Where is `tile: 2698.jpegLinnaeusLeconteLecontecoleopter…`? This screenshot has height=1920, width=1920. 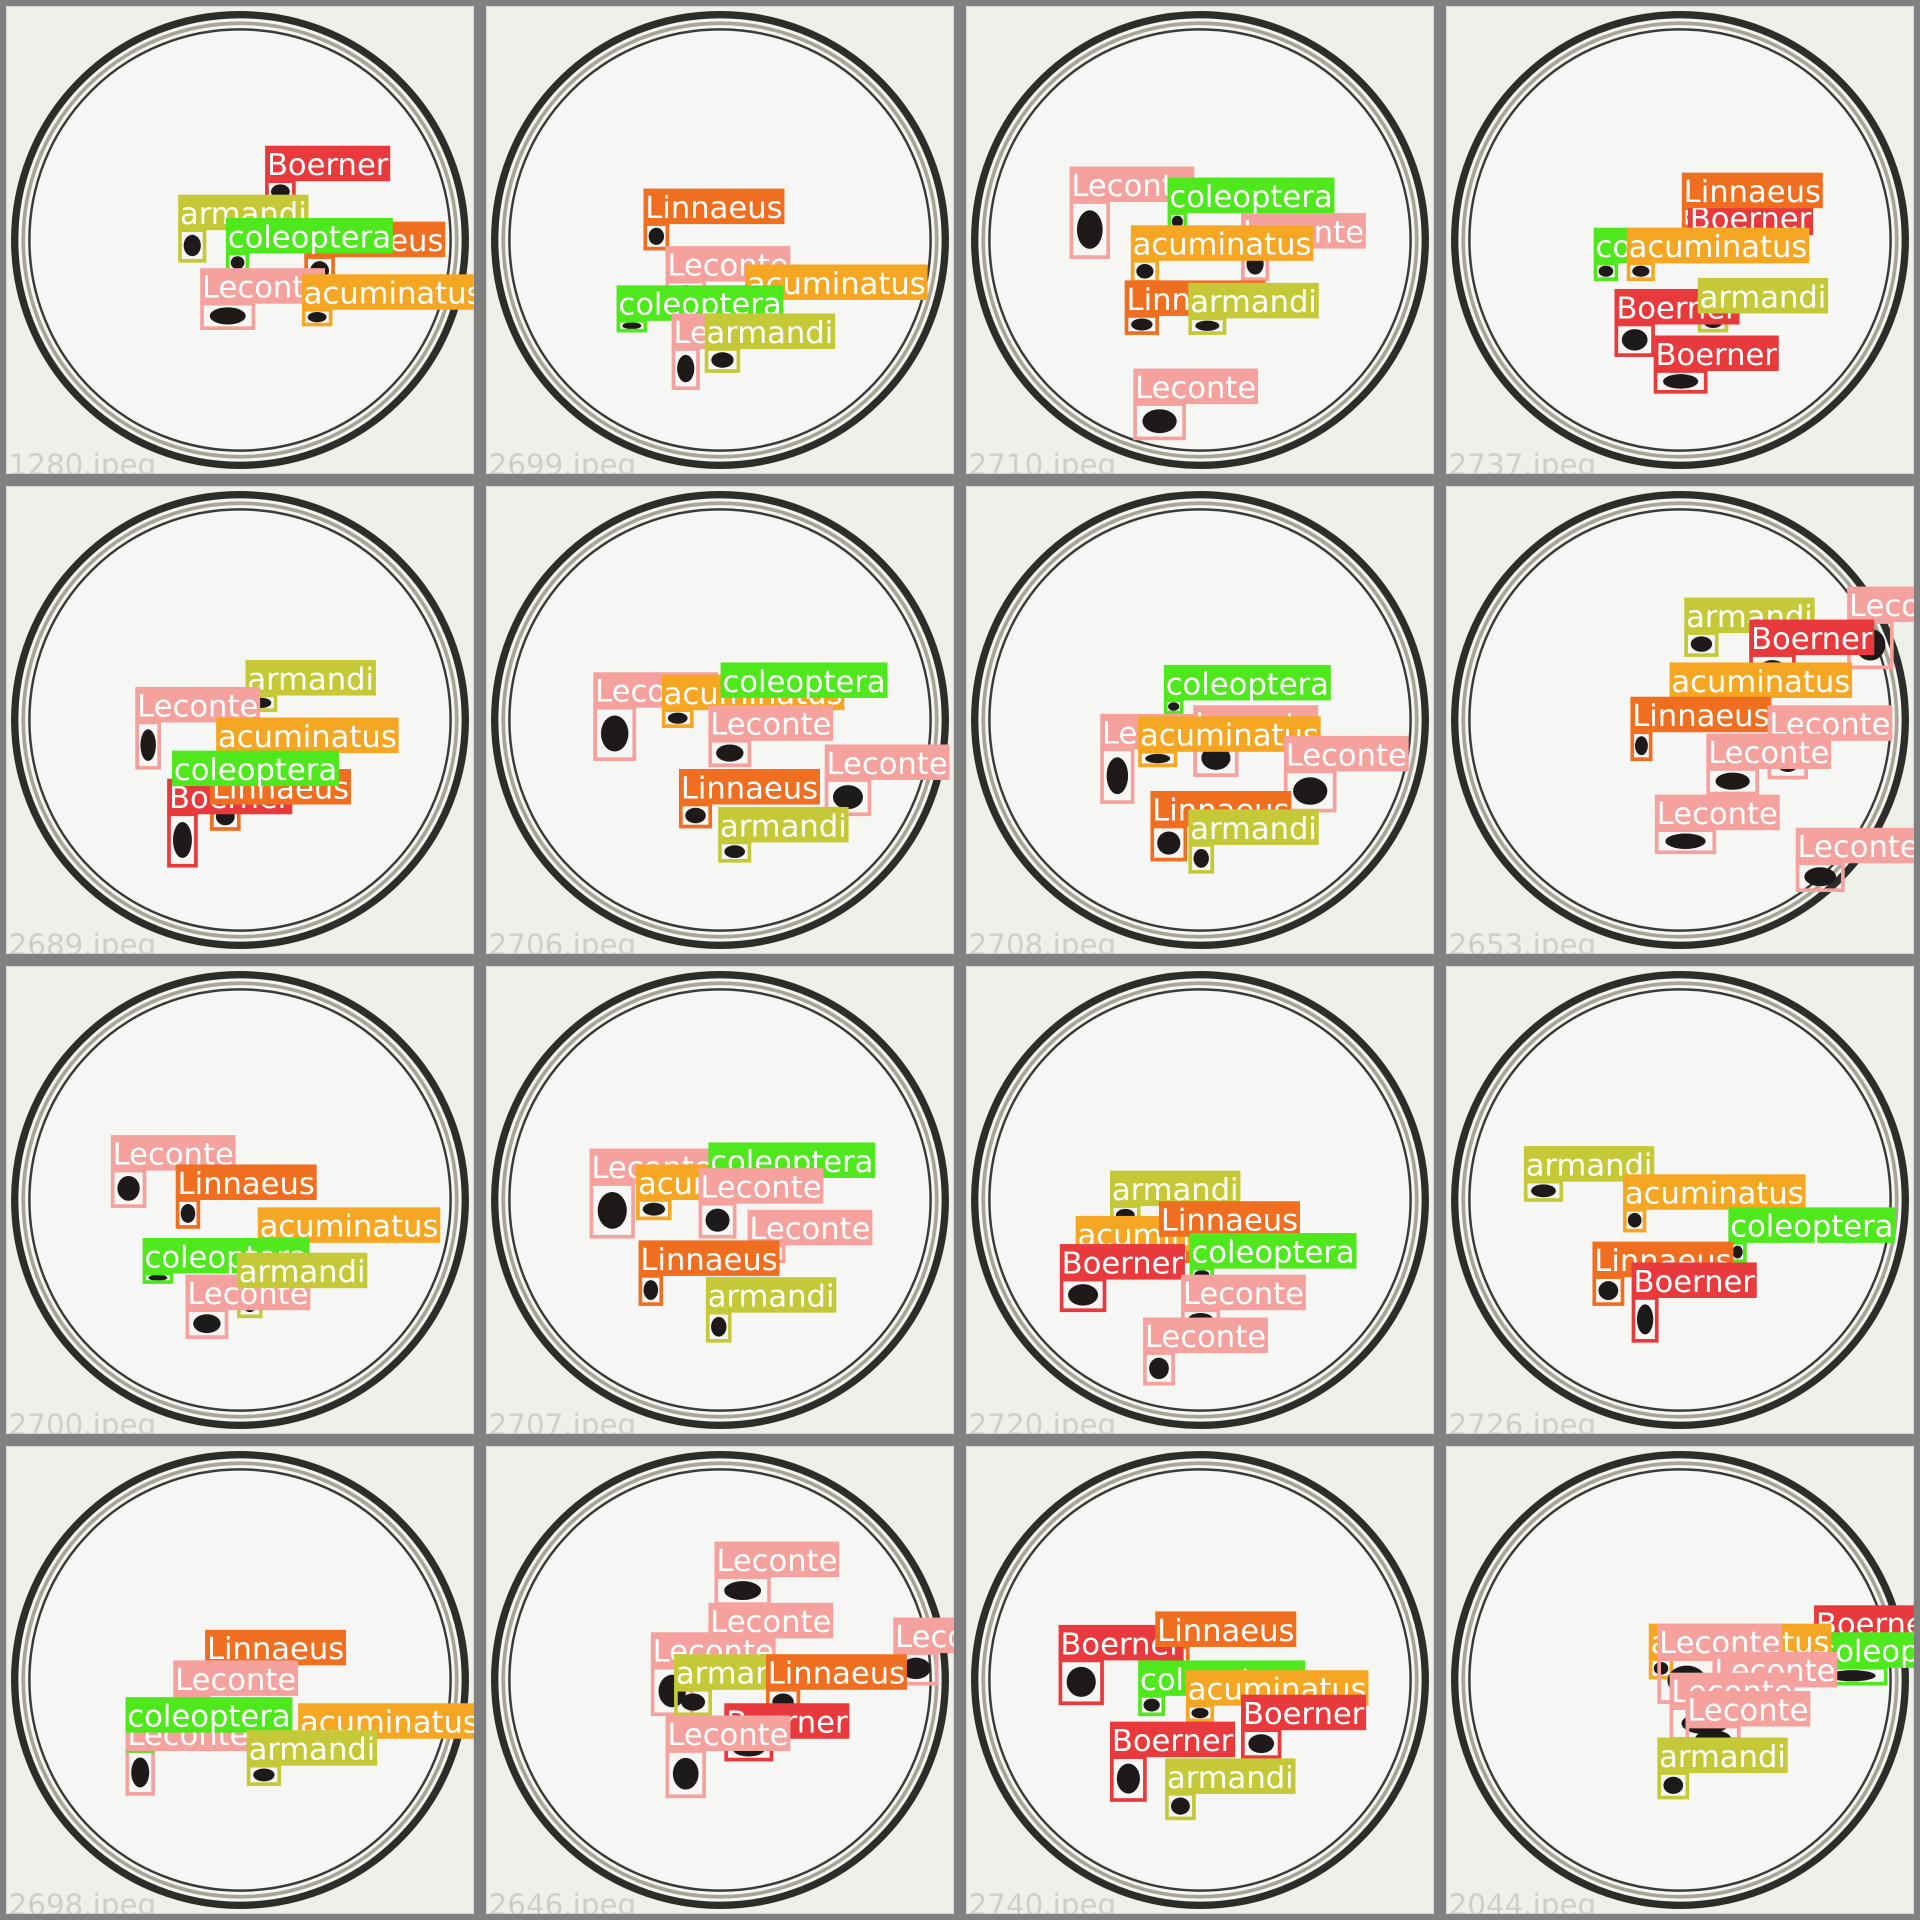 tile: 2698.jpegLinnaeusLeconteLecontecoleopter… is located at coordinates (240, 1683).